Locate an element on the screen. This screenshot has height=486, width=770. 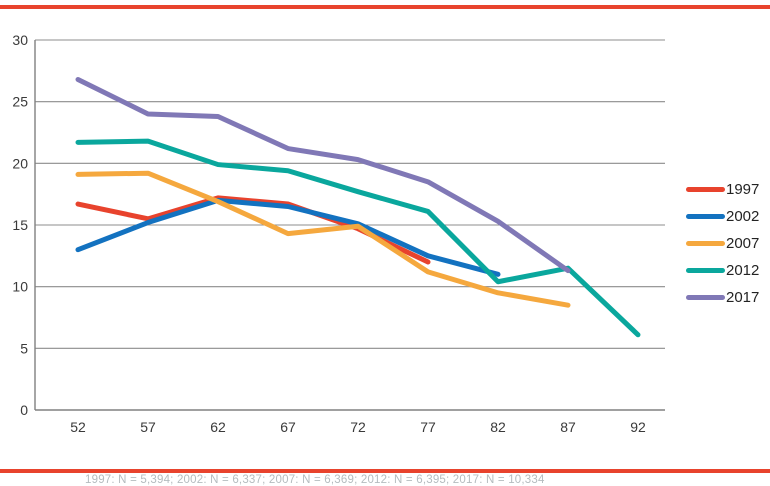
x-tick-label-57: 57 is located at coordinates (148, 427).